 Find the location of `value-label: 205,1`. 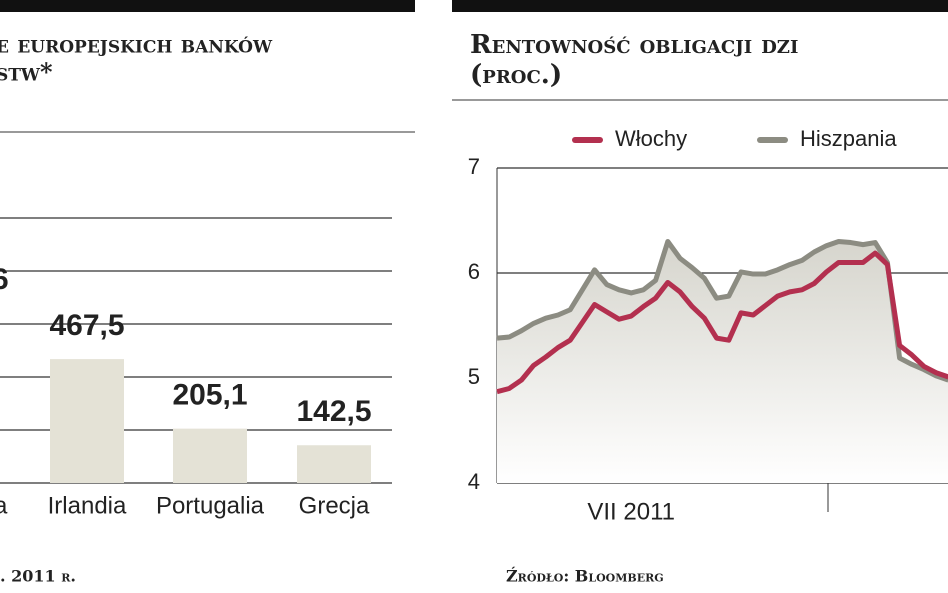

value-label: 205,1 is located at coordinates (209, 395).